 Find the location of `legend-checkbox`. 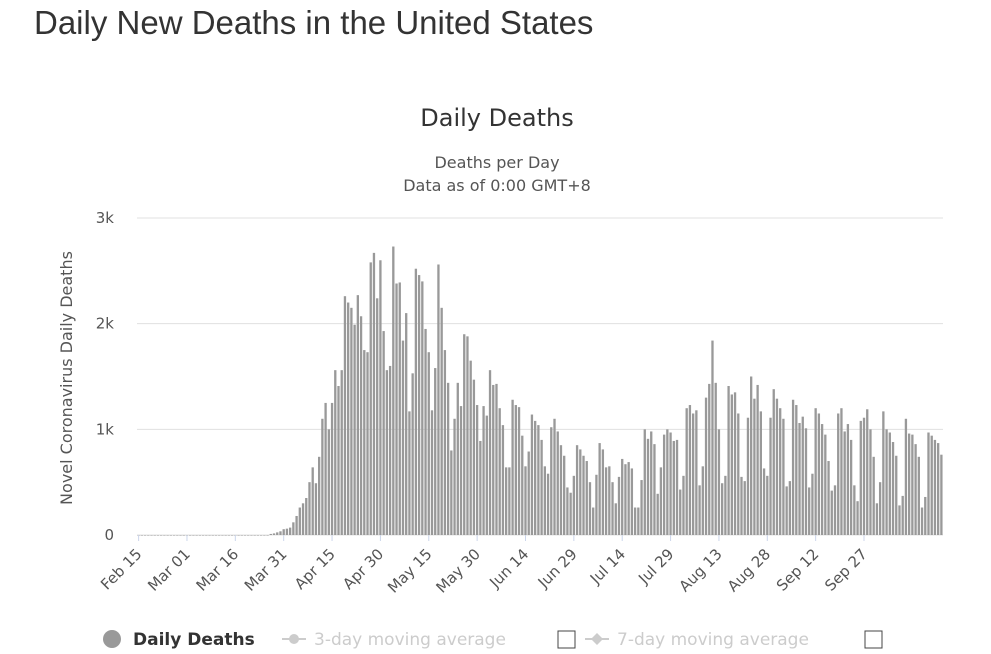

legend-checkbox is located at coordinates (873, 639).